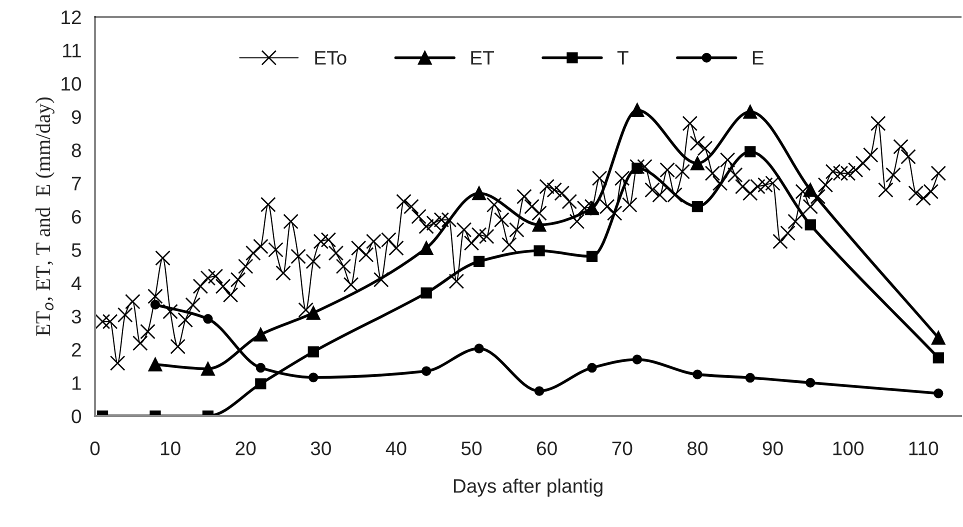 The height and width of the screenshot is (527, 963). What do you see at coordinates (622, 58) in the screenshot?
I see `legend-label: T` at bounding box center [622, 58].